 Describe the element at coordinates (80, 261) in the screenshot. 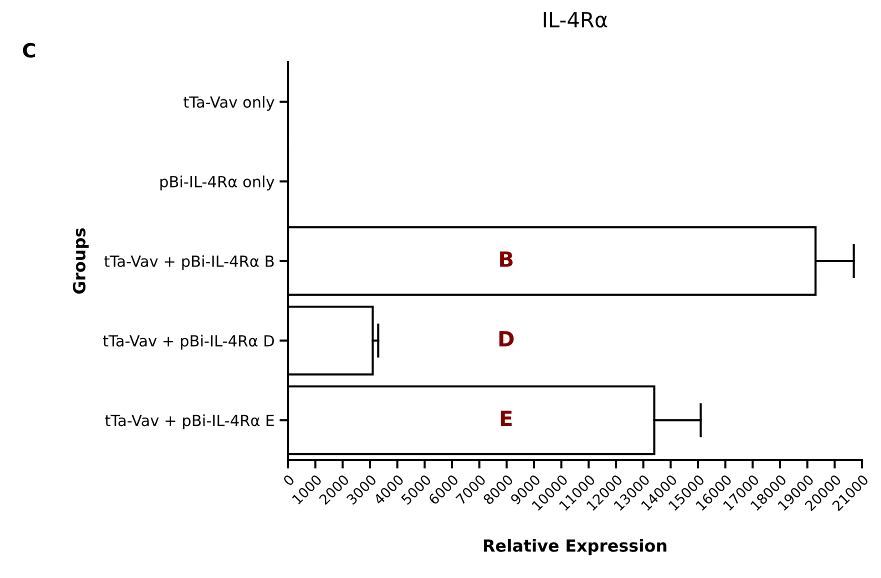

I see `y-axis-title: Groups` at that location.